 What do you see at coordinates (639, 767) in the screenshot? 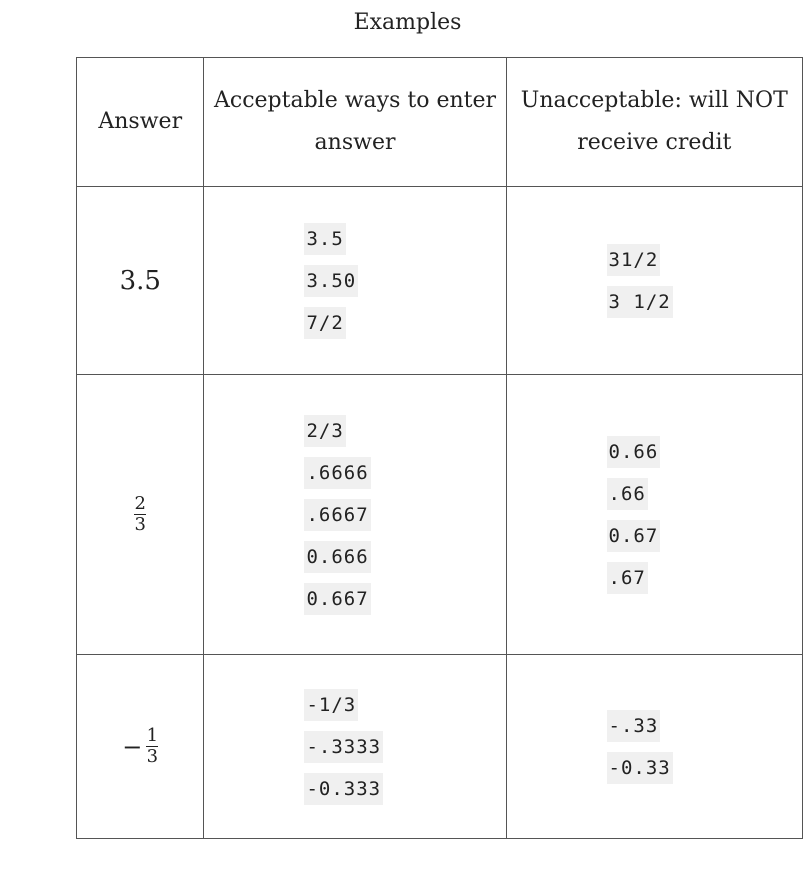
I see `unacceptable-entry: -0.33` at bounding box center [639, 767].